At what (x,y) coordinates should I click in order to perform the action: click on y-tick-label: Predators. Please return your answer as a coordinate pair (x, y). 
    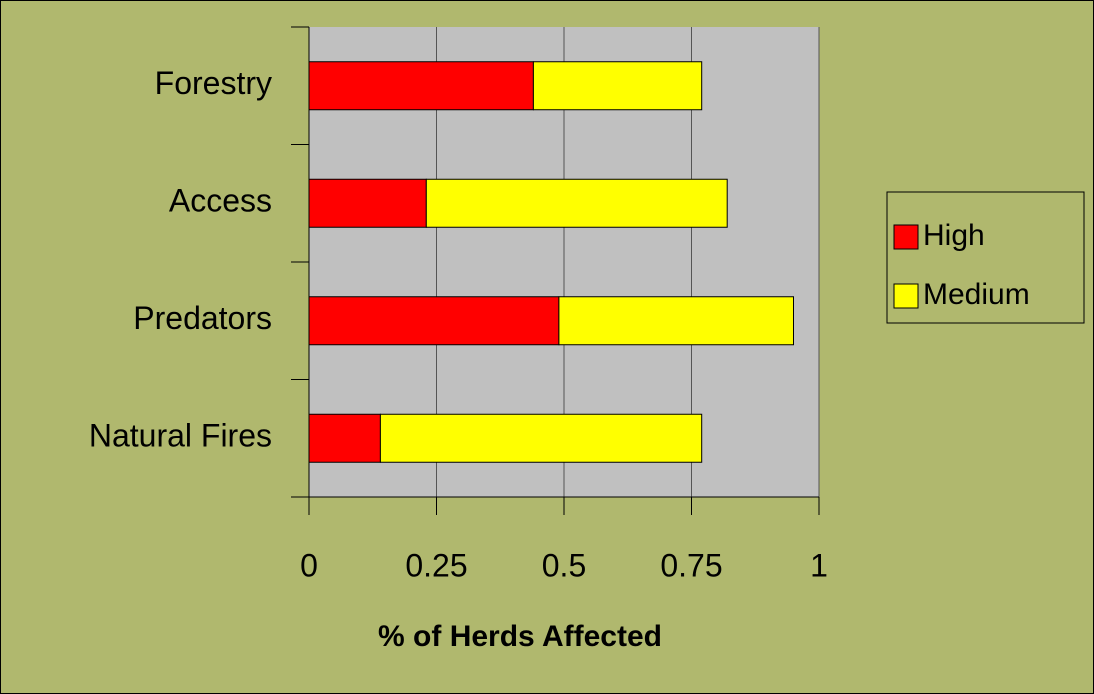
    Looking at the image, I should click on (202, 318).